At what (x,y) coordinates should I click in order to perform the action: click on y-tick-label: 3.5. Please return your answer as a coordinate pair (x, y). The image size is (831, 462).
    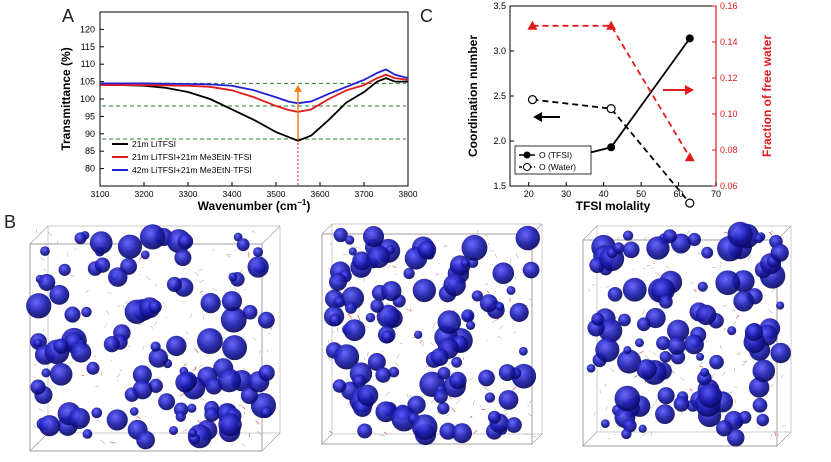
    Looking at the image, I should click on (499, 6).